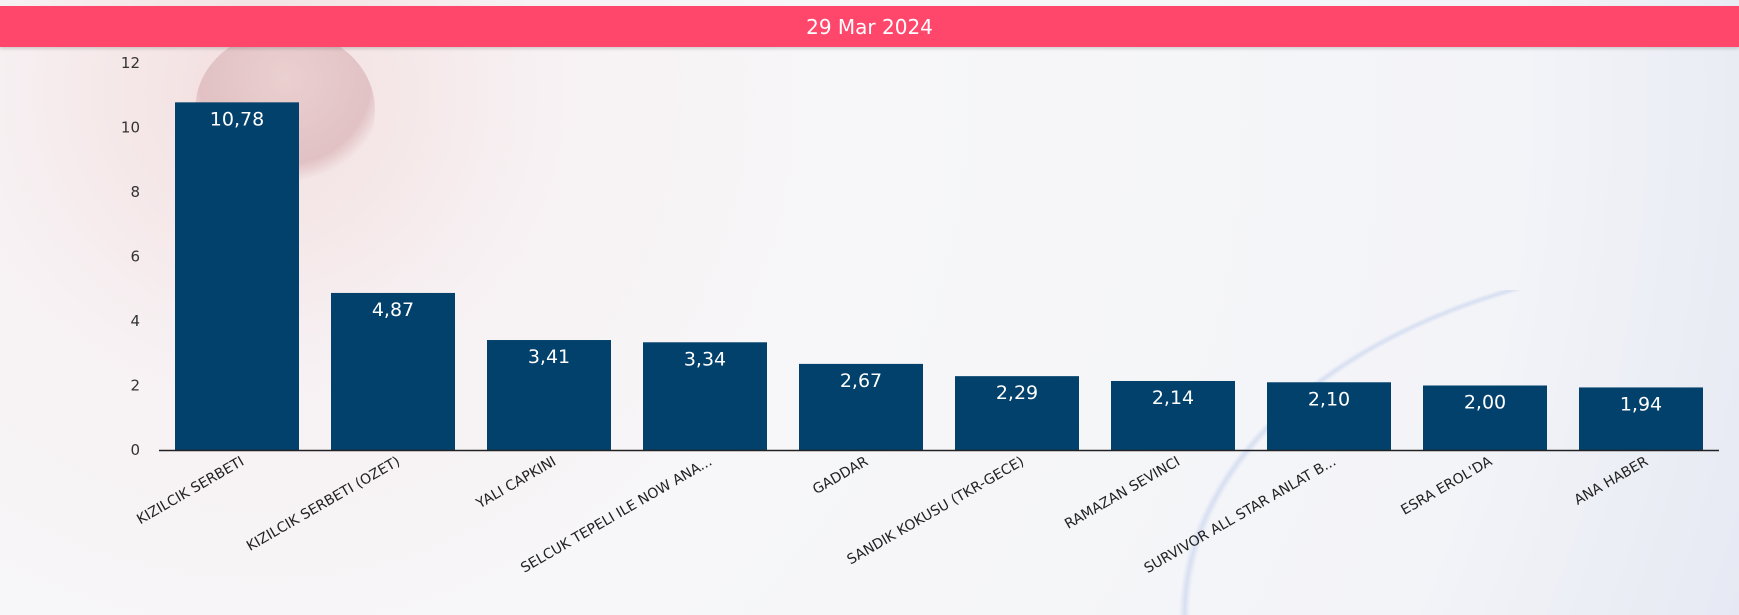 The width and height of the screenshot is (1739, 615). What do you see at coordinates (190, 491) in the screenshot?
I see `x-tick-label: KIZILCIK SERBETI` at bounding box center [190, 491].